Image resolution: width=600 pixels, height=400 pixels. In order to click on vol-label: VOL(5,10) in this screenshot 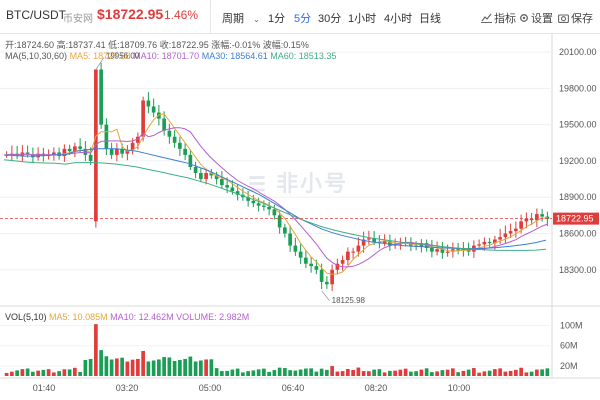, I will do `click(26, 317)`.